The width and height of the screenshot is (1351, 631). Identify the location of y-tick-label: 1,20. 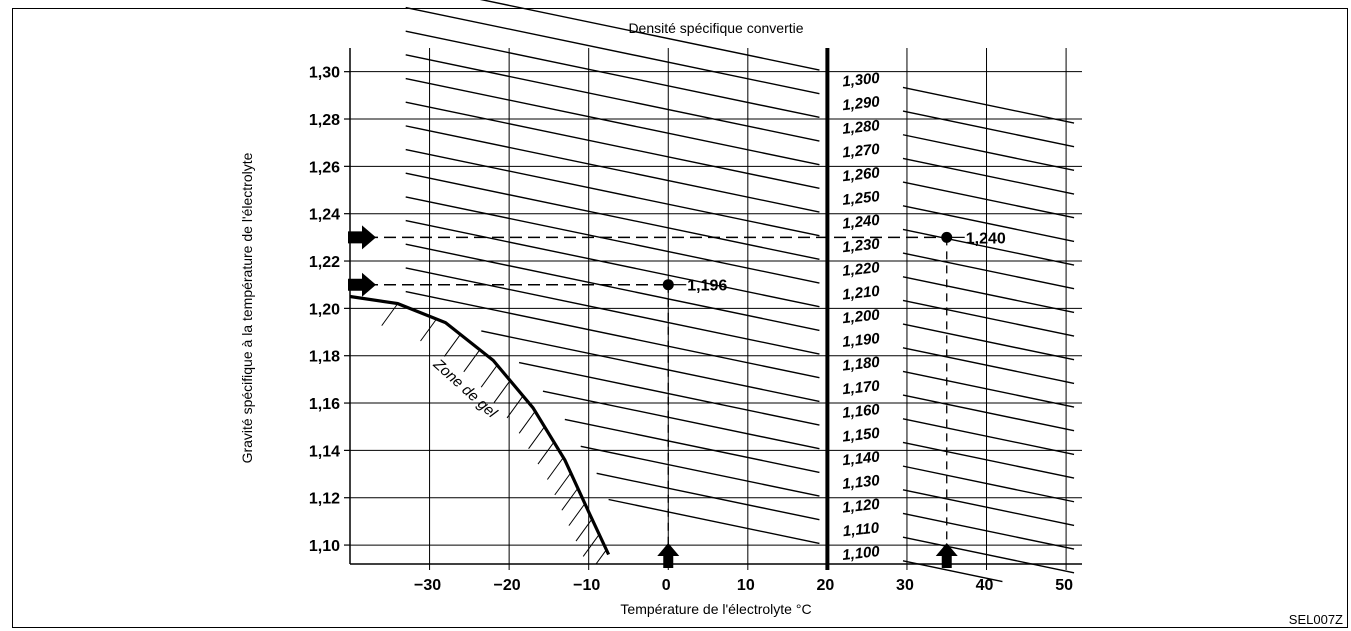
(324, 309).